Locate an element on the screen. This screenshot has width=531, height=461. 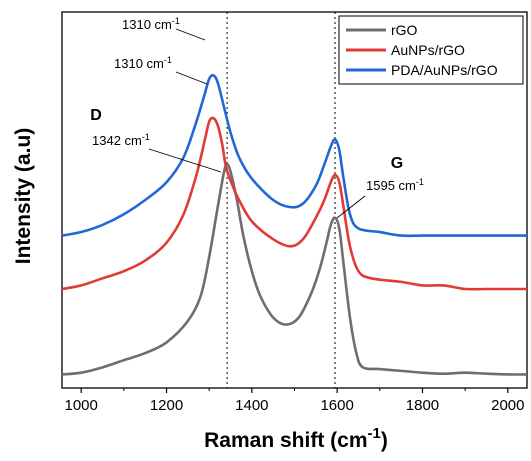
x-axis-title-unit: (cm is located at coordinates (348, 440).